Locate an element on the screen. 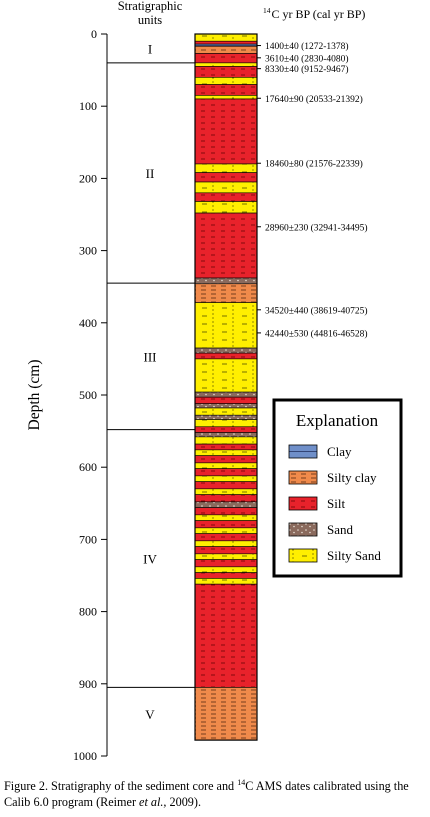 The width and height of the screenshot is (430, 817). core-layer-clay is located at coordinates (226, 45).